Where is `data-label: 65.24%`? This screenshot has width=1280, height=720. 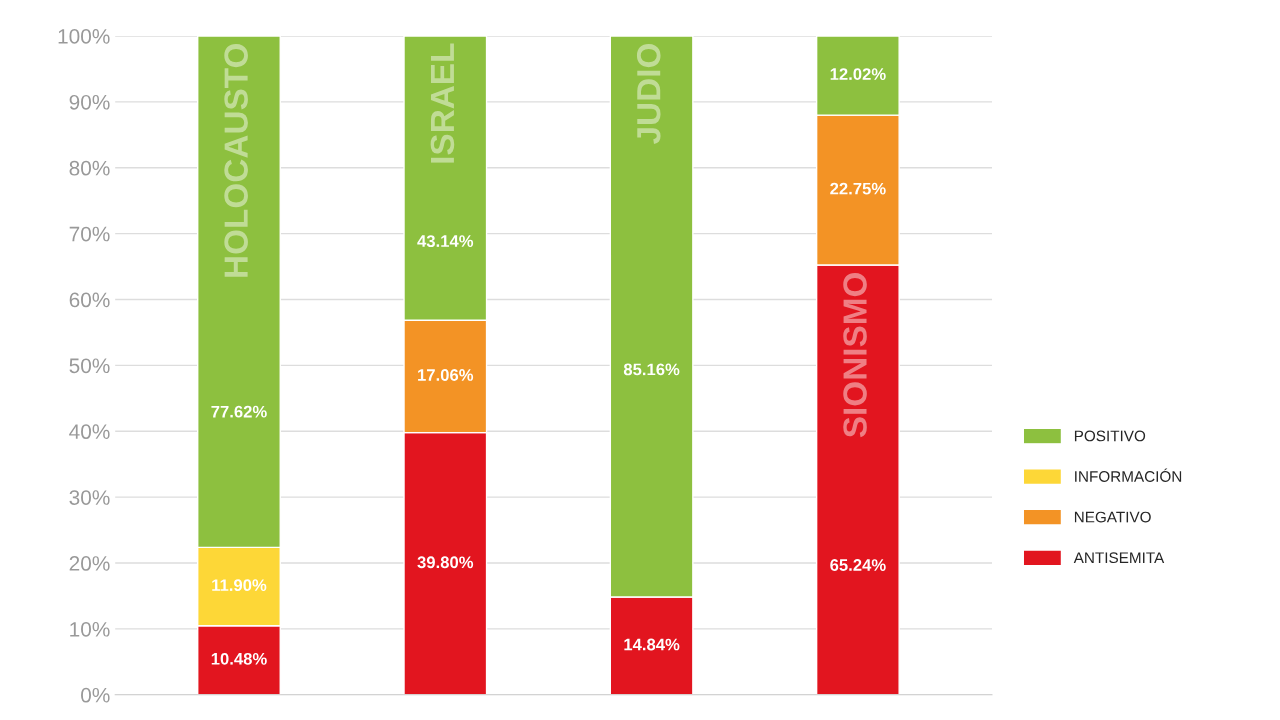 data-label: 65.24% is located at coordinates (858, 565).